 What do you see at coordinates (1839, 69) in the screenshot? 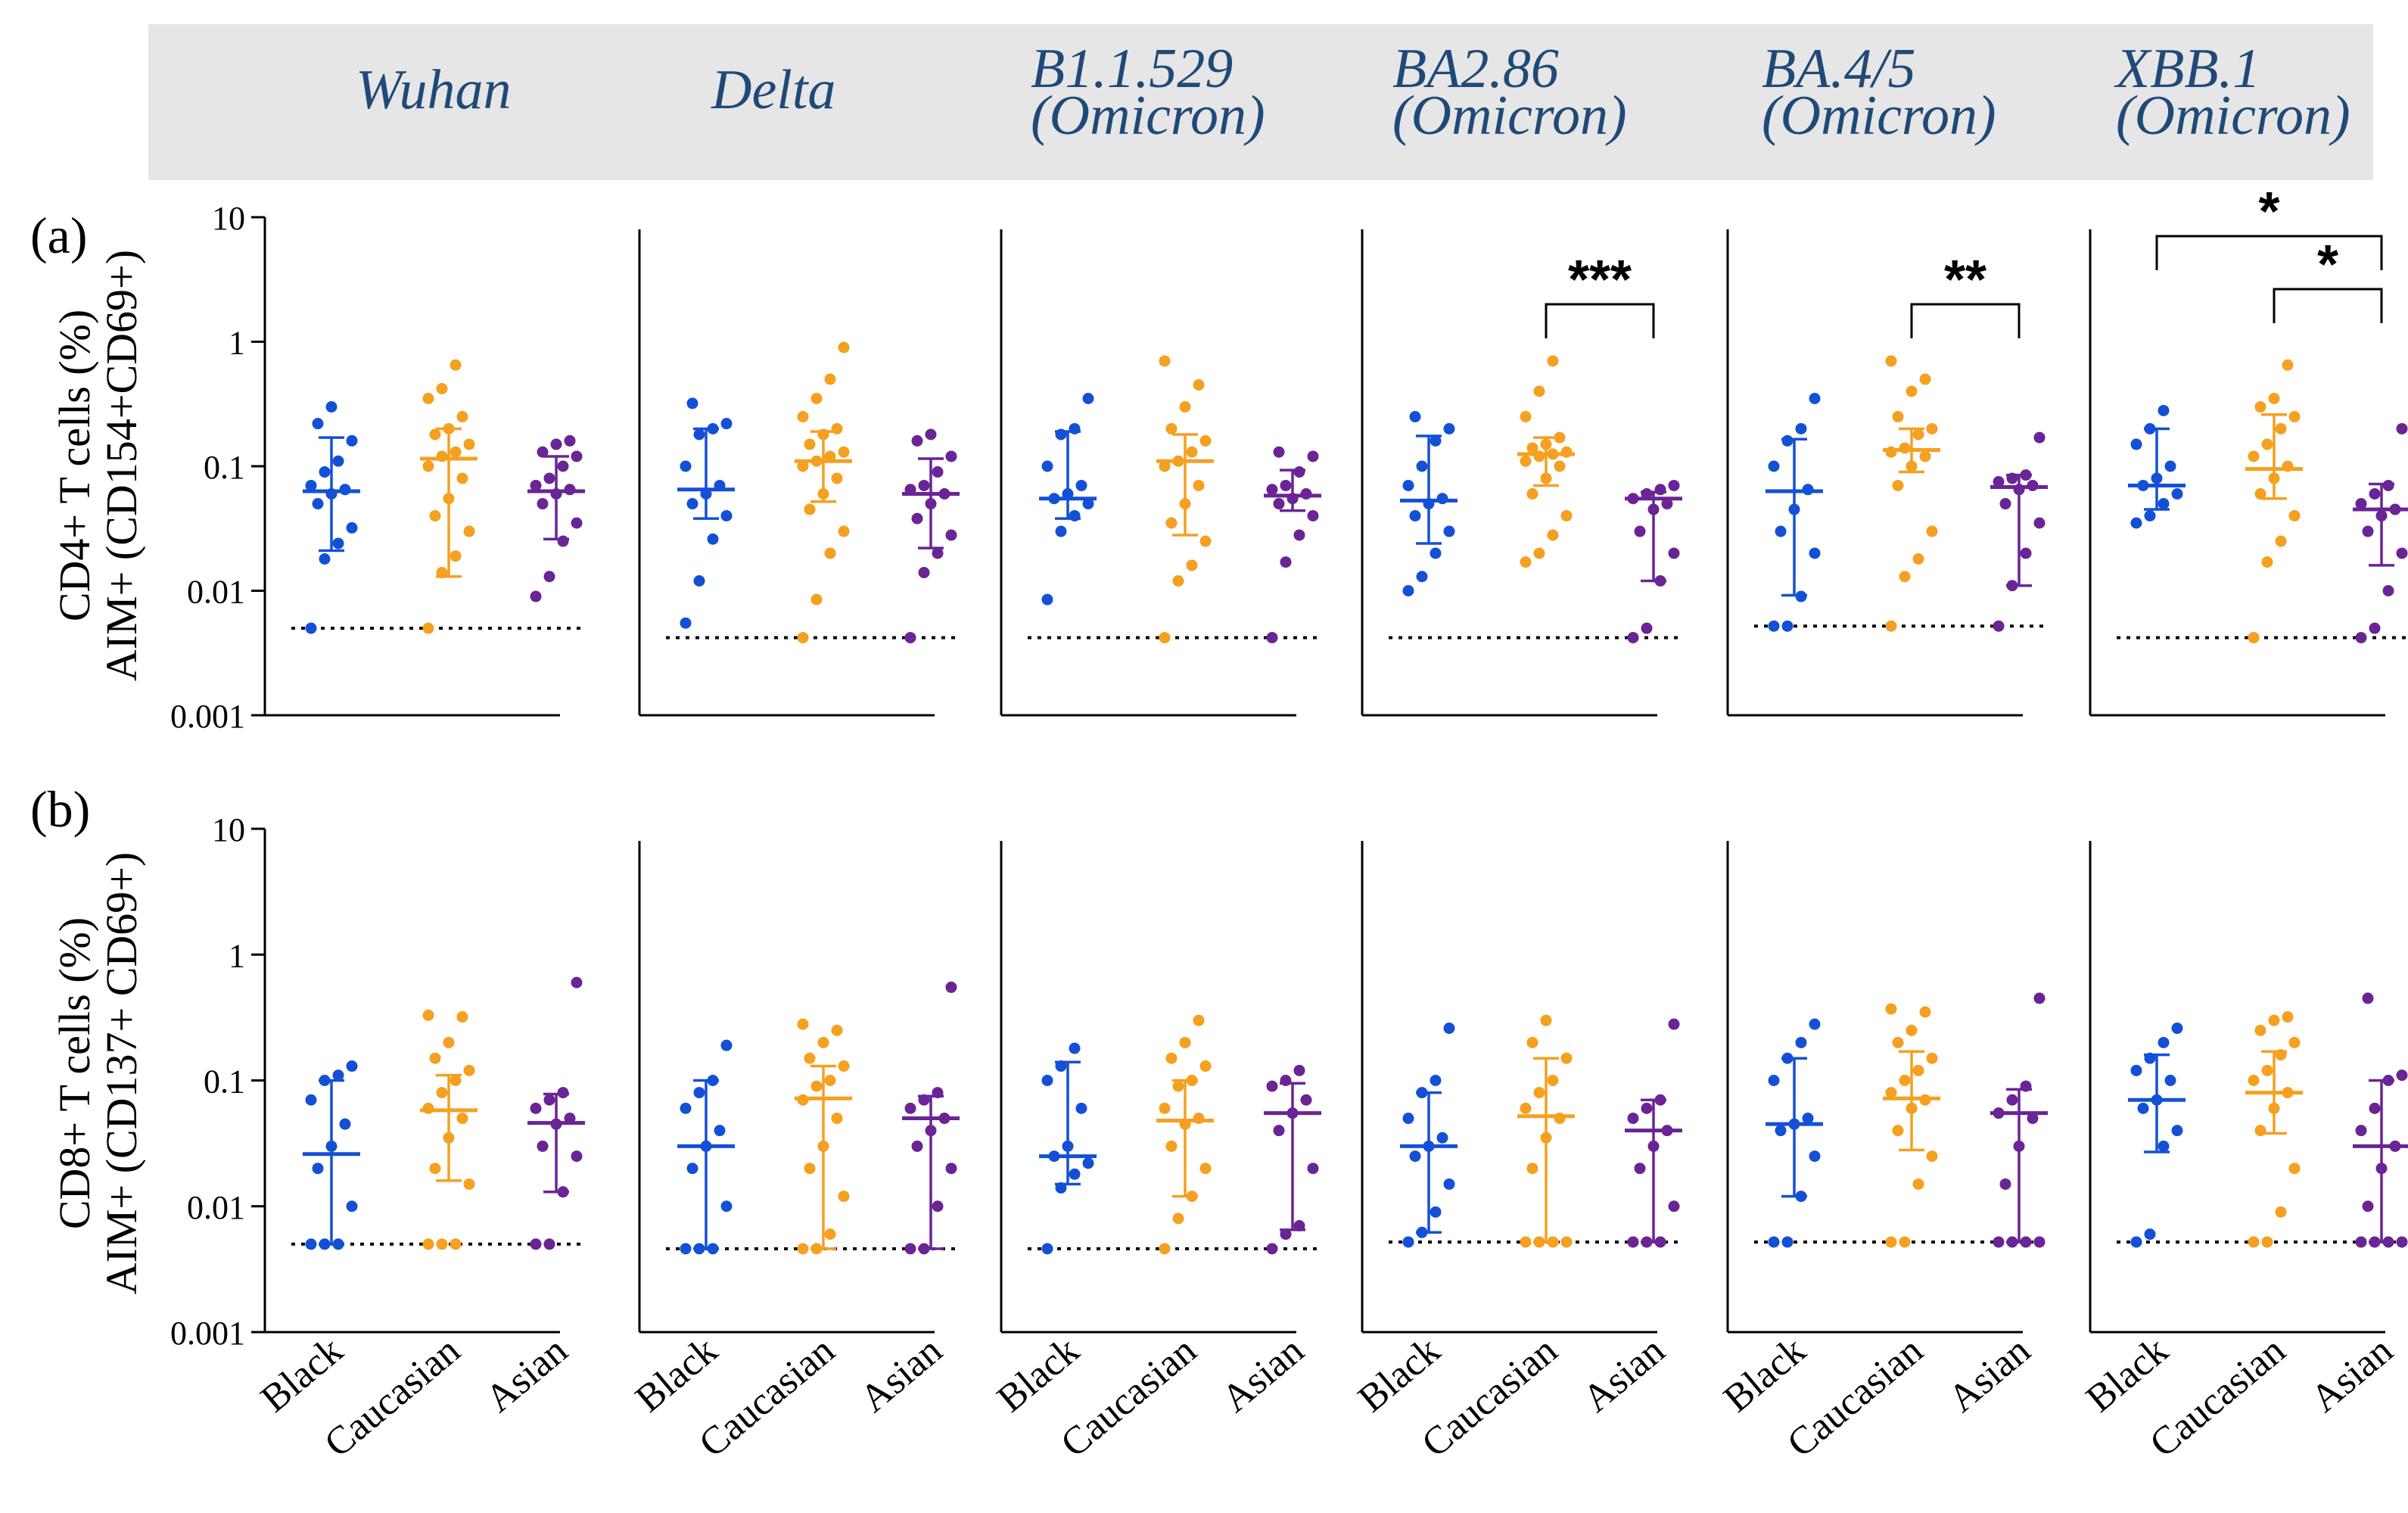
I see `variant-title-line1: BA.4/5` at bounding box center [1839, 69].